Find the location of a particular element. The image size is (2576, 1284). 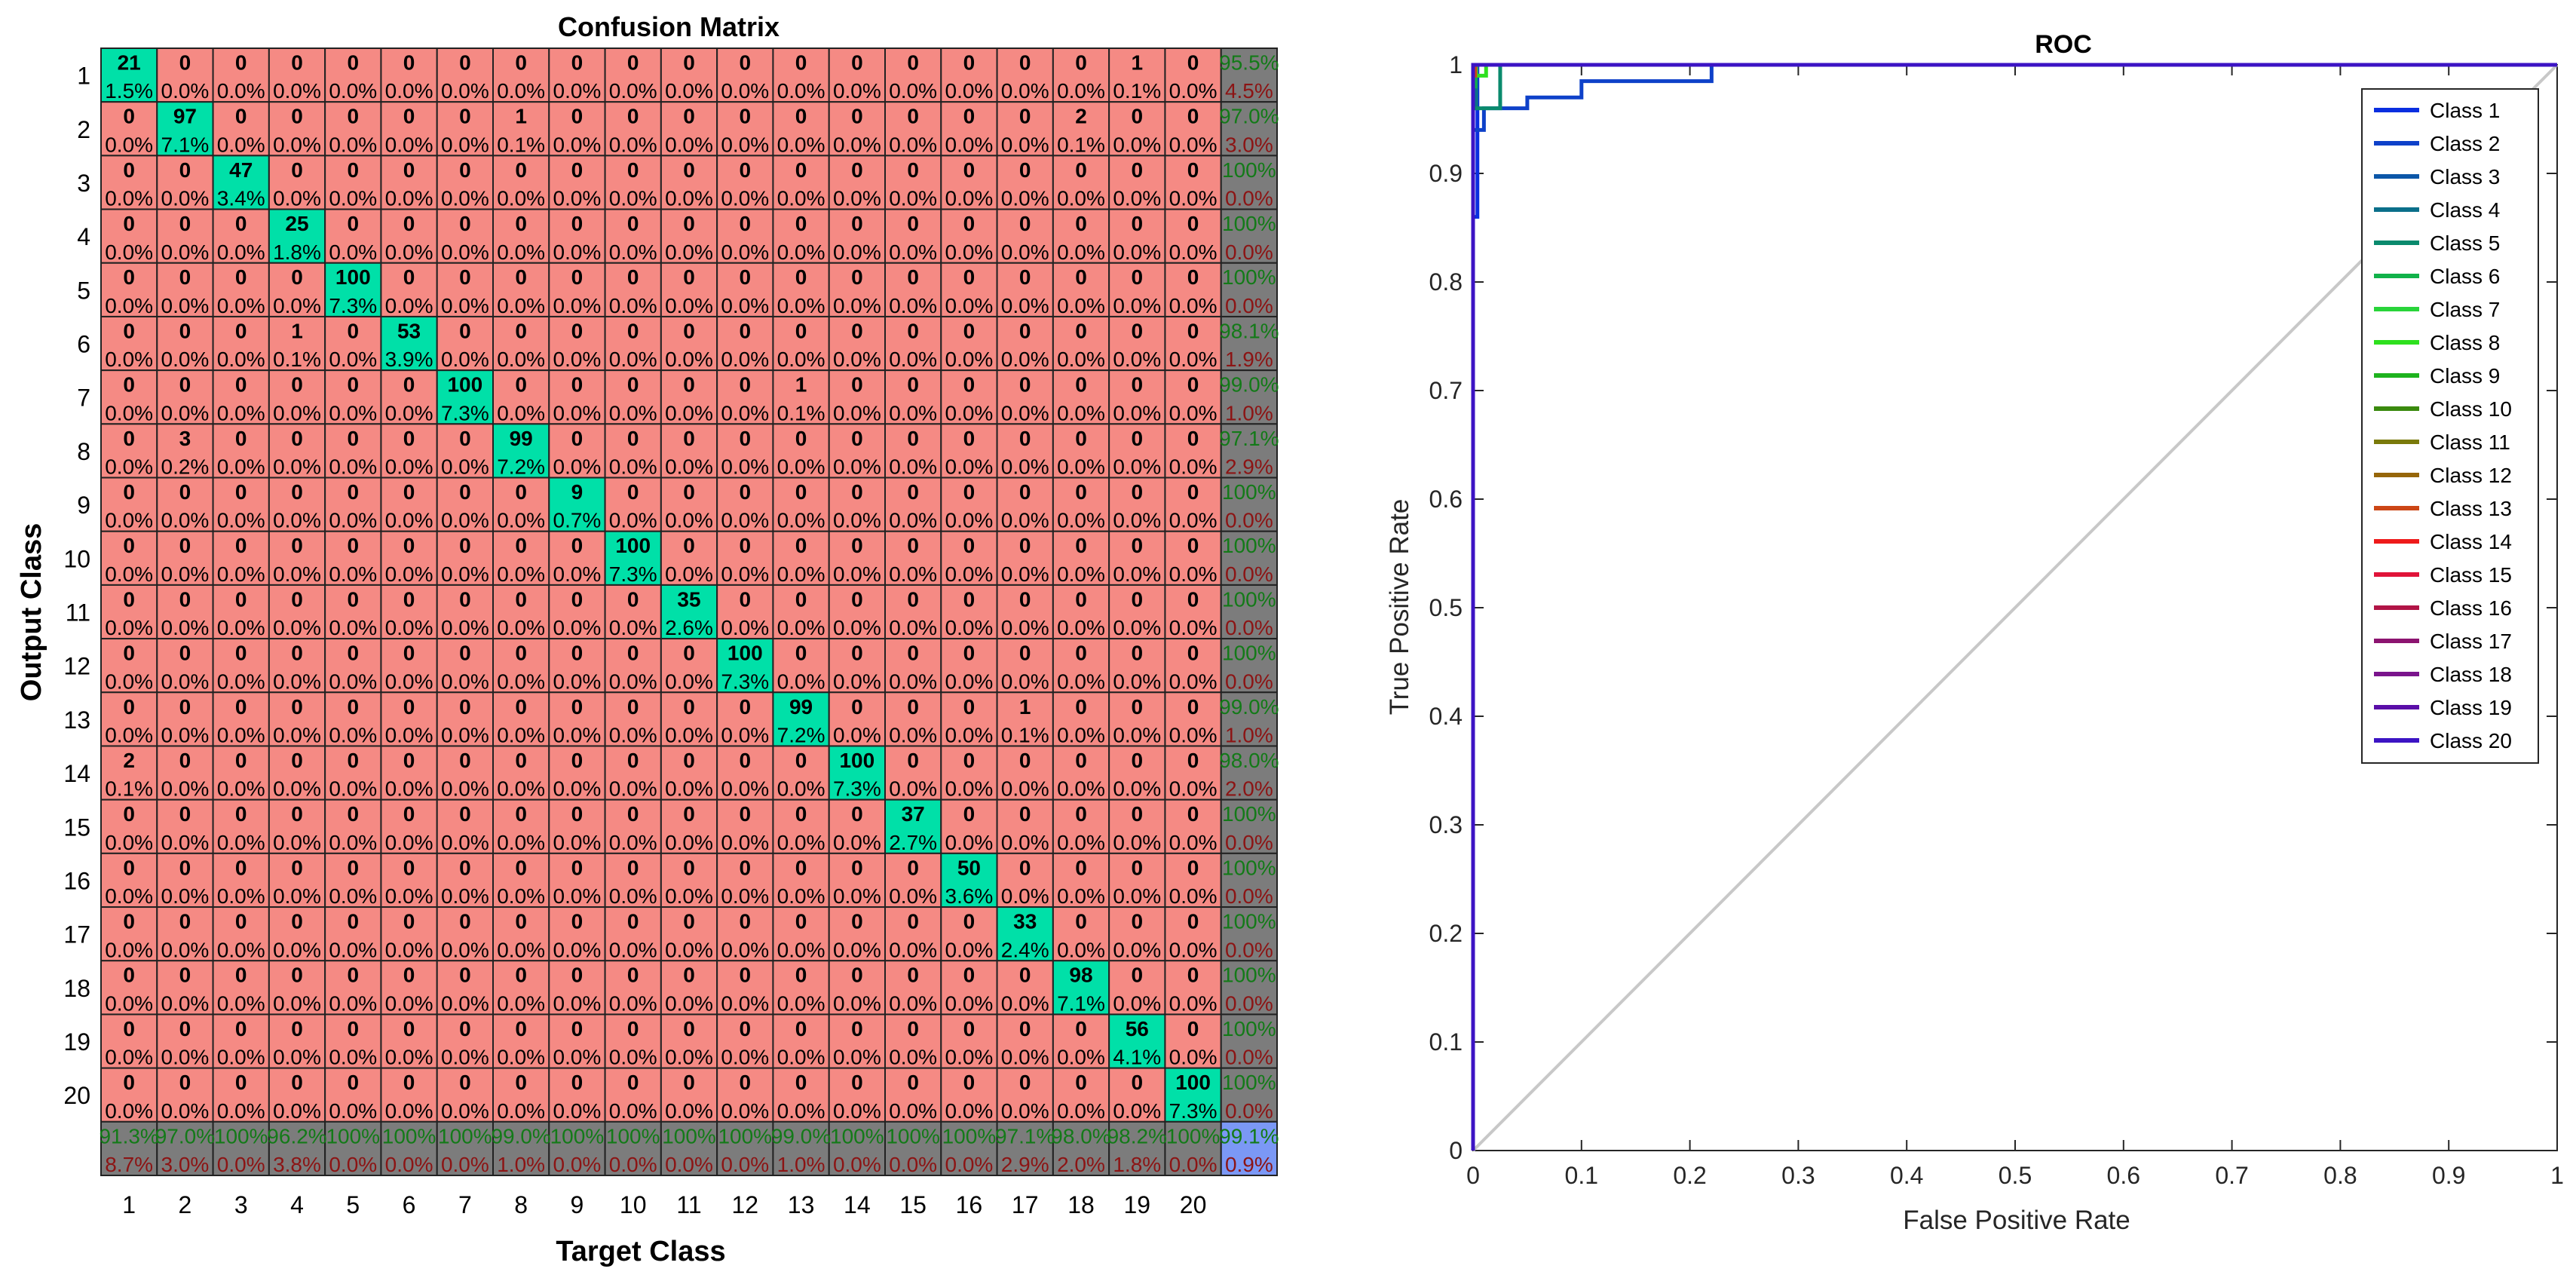

cm-percent-13-2: 0.0% is located at coordinates (185, 734).